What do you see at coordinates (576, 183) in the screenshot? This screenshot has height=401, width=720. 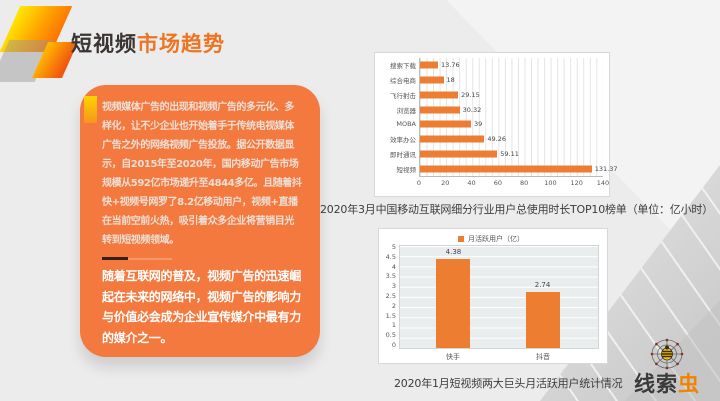 I see `x-axis-tick-label: 120` at bounding box center [576, 183].